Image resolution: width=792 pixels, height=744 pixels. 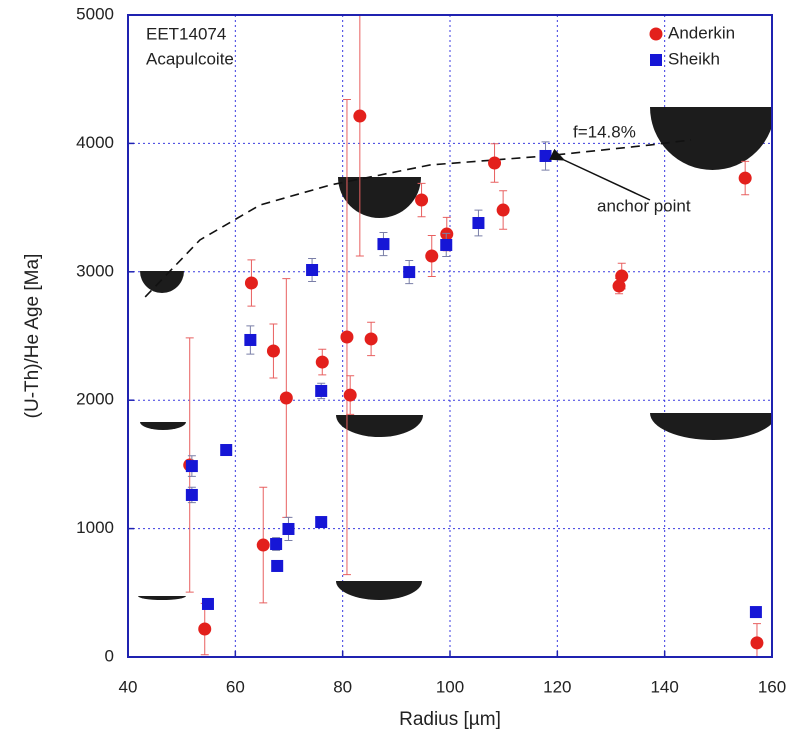 I want to click on y-tick-label: 5000, so click(x=95, y=13).